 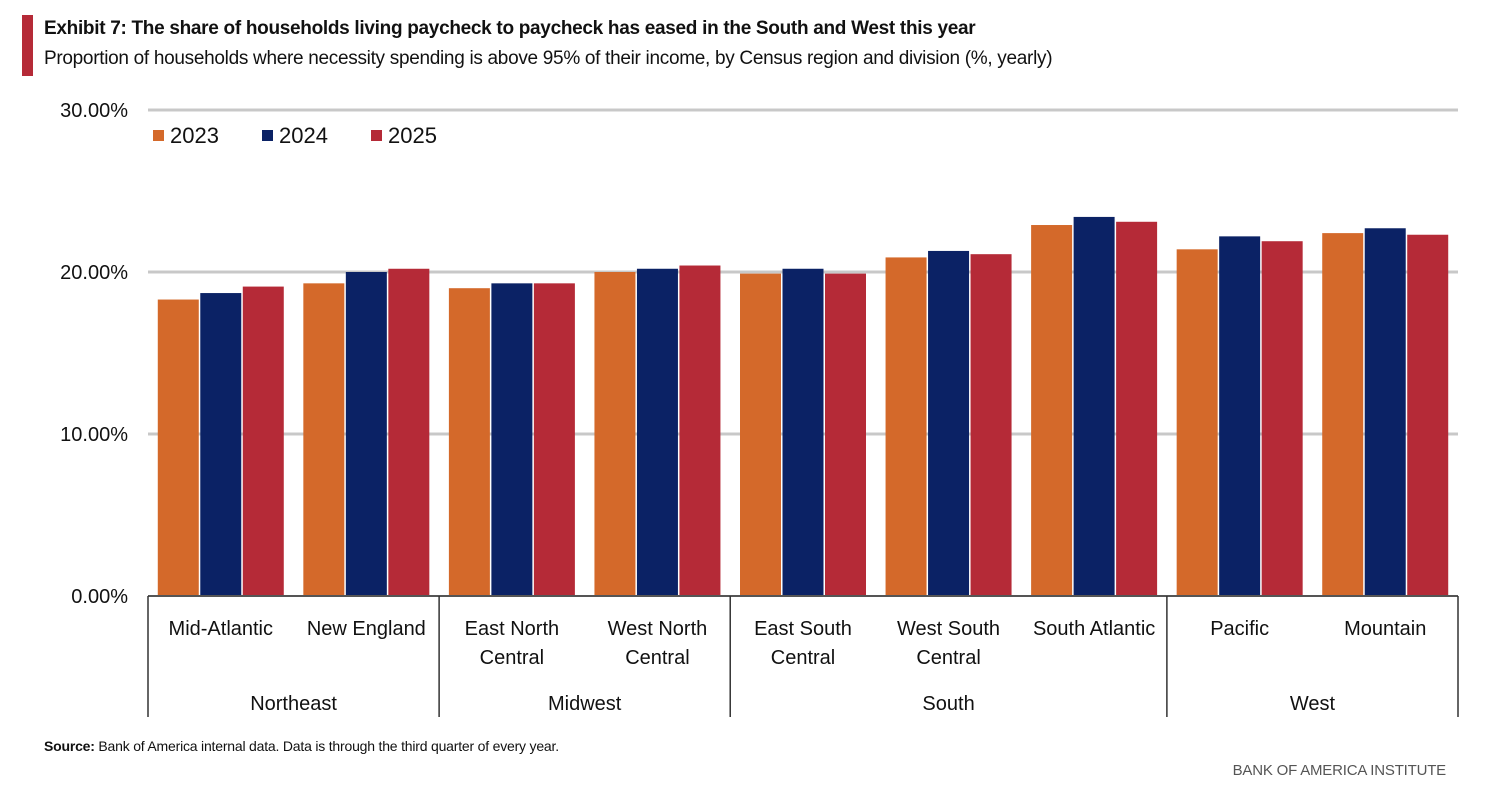 What do you see at coordinates (412, 135) in the screenshot?
I see `legend-label: 2025` at bounding box center [412, 135].